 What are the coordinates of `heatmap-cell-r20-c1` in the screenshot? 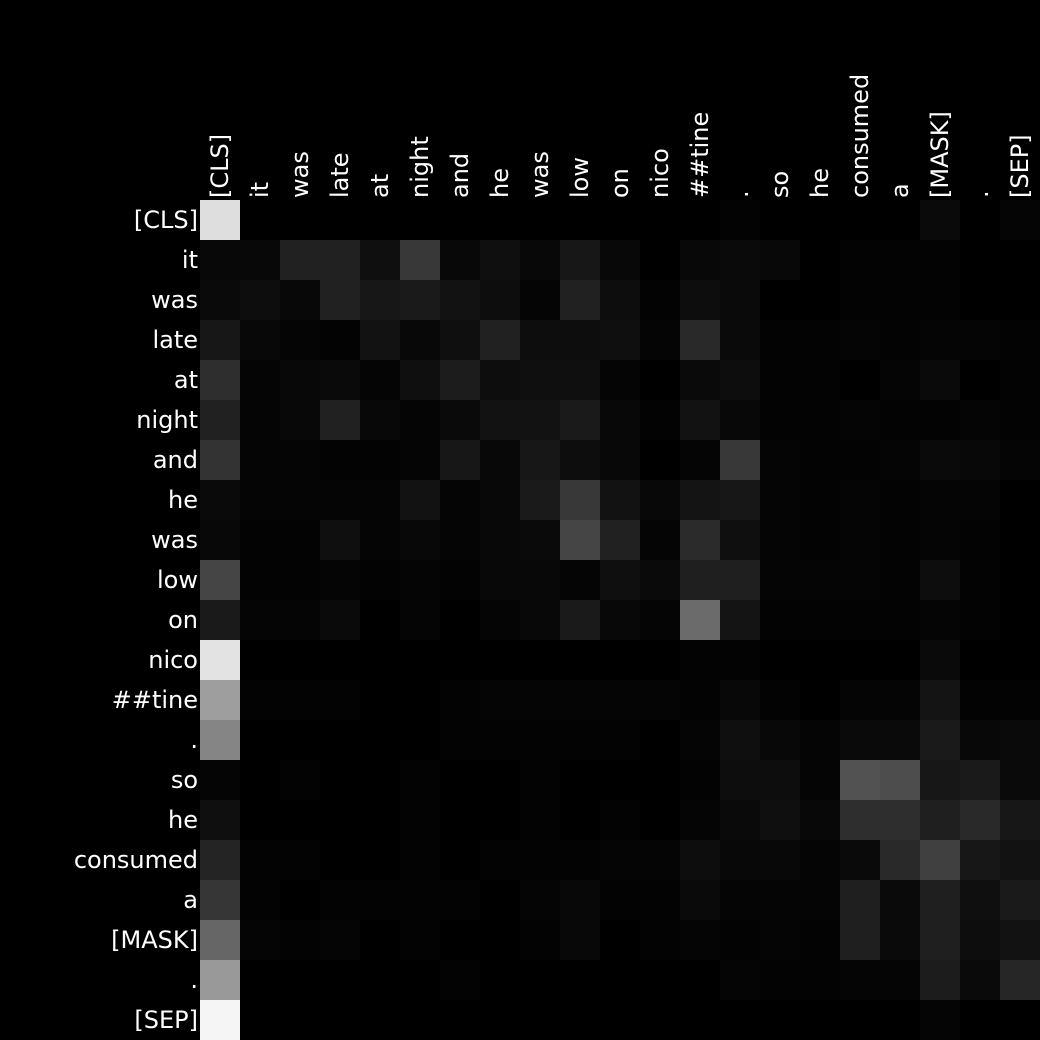 It's located at (260, 1020).